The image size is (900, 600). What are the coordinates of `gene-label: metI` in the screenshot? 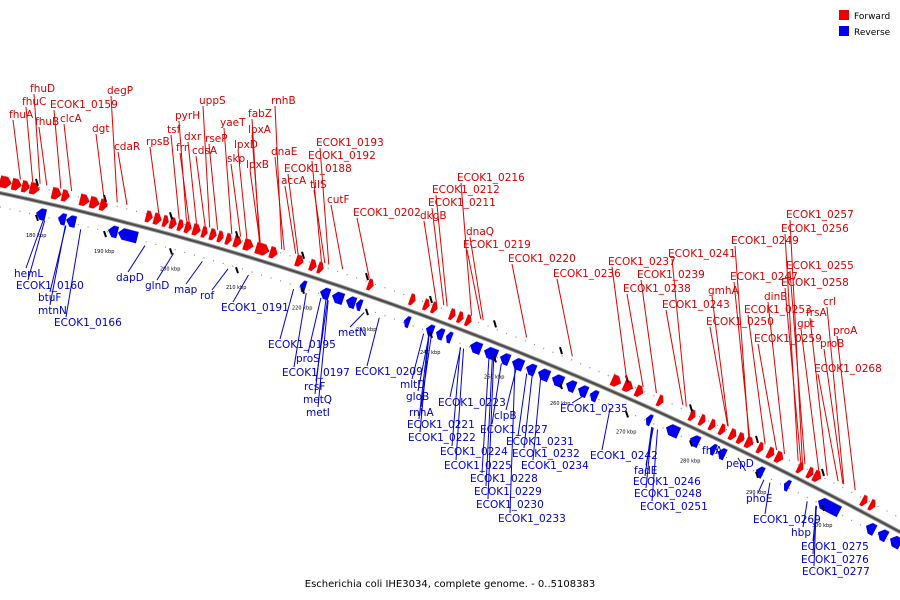 It's located at (318, 413).